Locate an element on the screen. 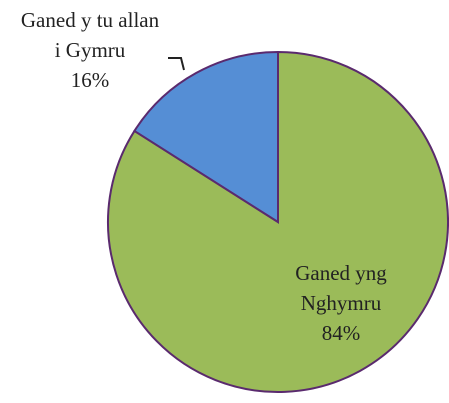 Image resolution: width=449 pixels, height=403 pixels. pie-slice is located at coordinates (206, 137).